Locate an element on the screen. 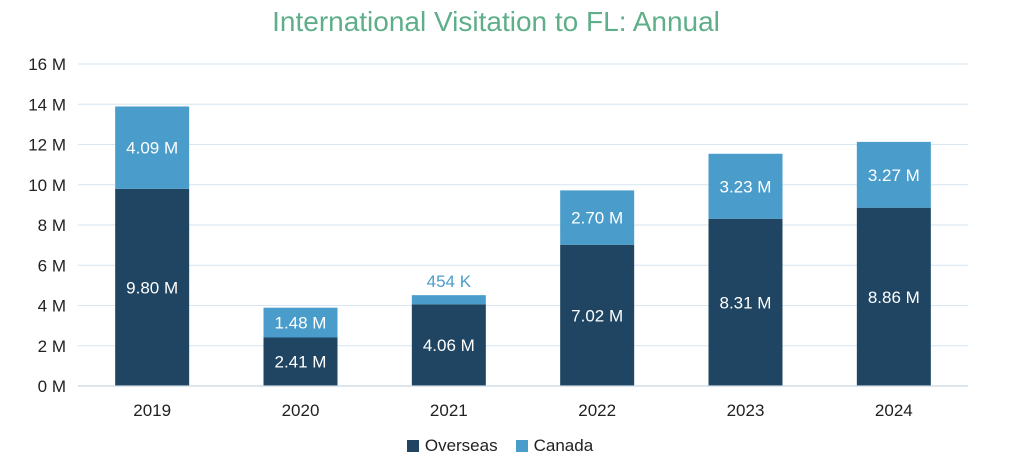  y-tick-label: 2 M is located at coordinates (52, 346).